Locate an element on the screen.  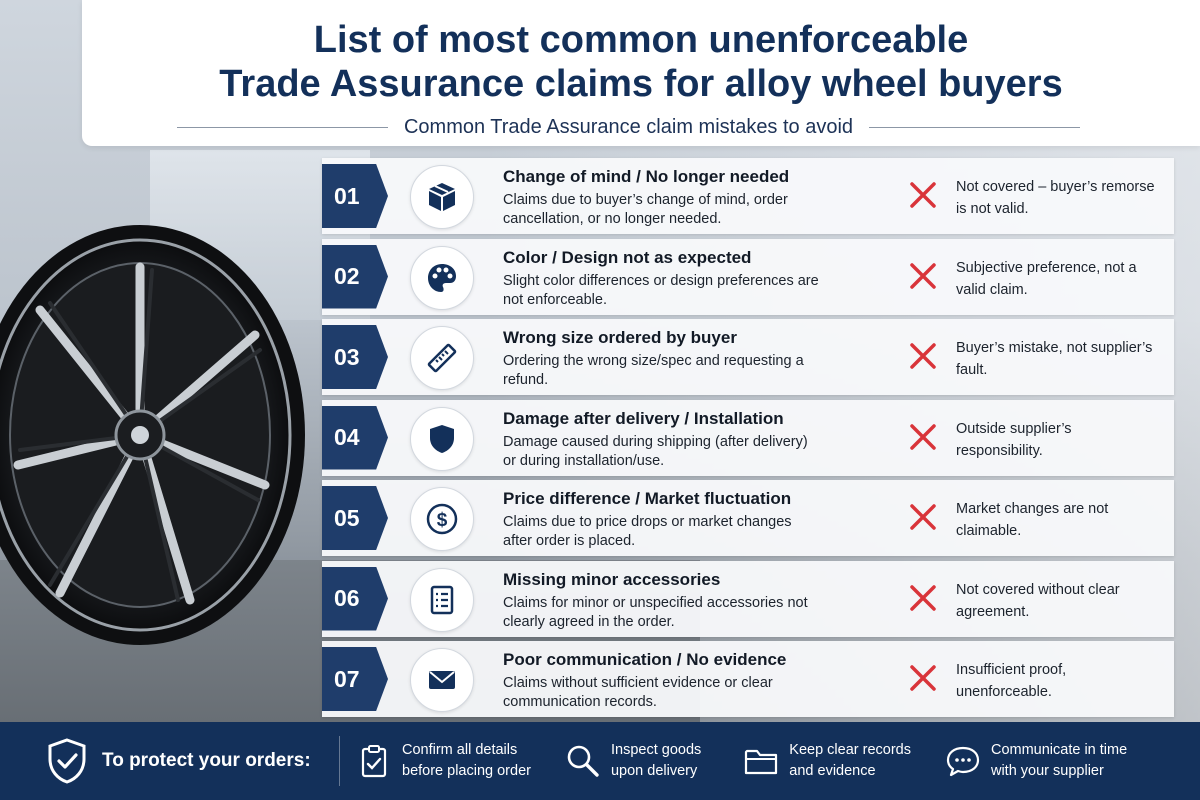
tip-inspect-goods: Inspect goods upon delivery is located at coordinates (633, 761).